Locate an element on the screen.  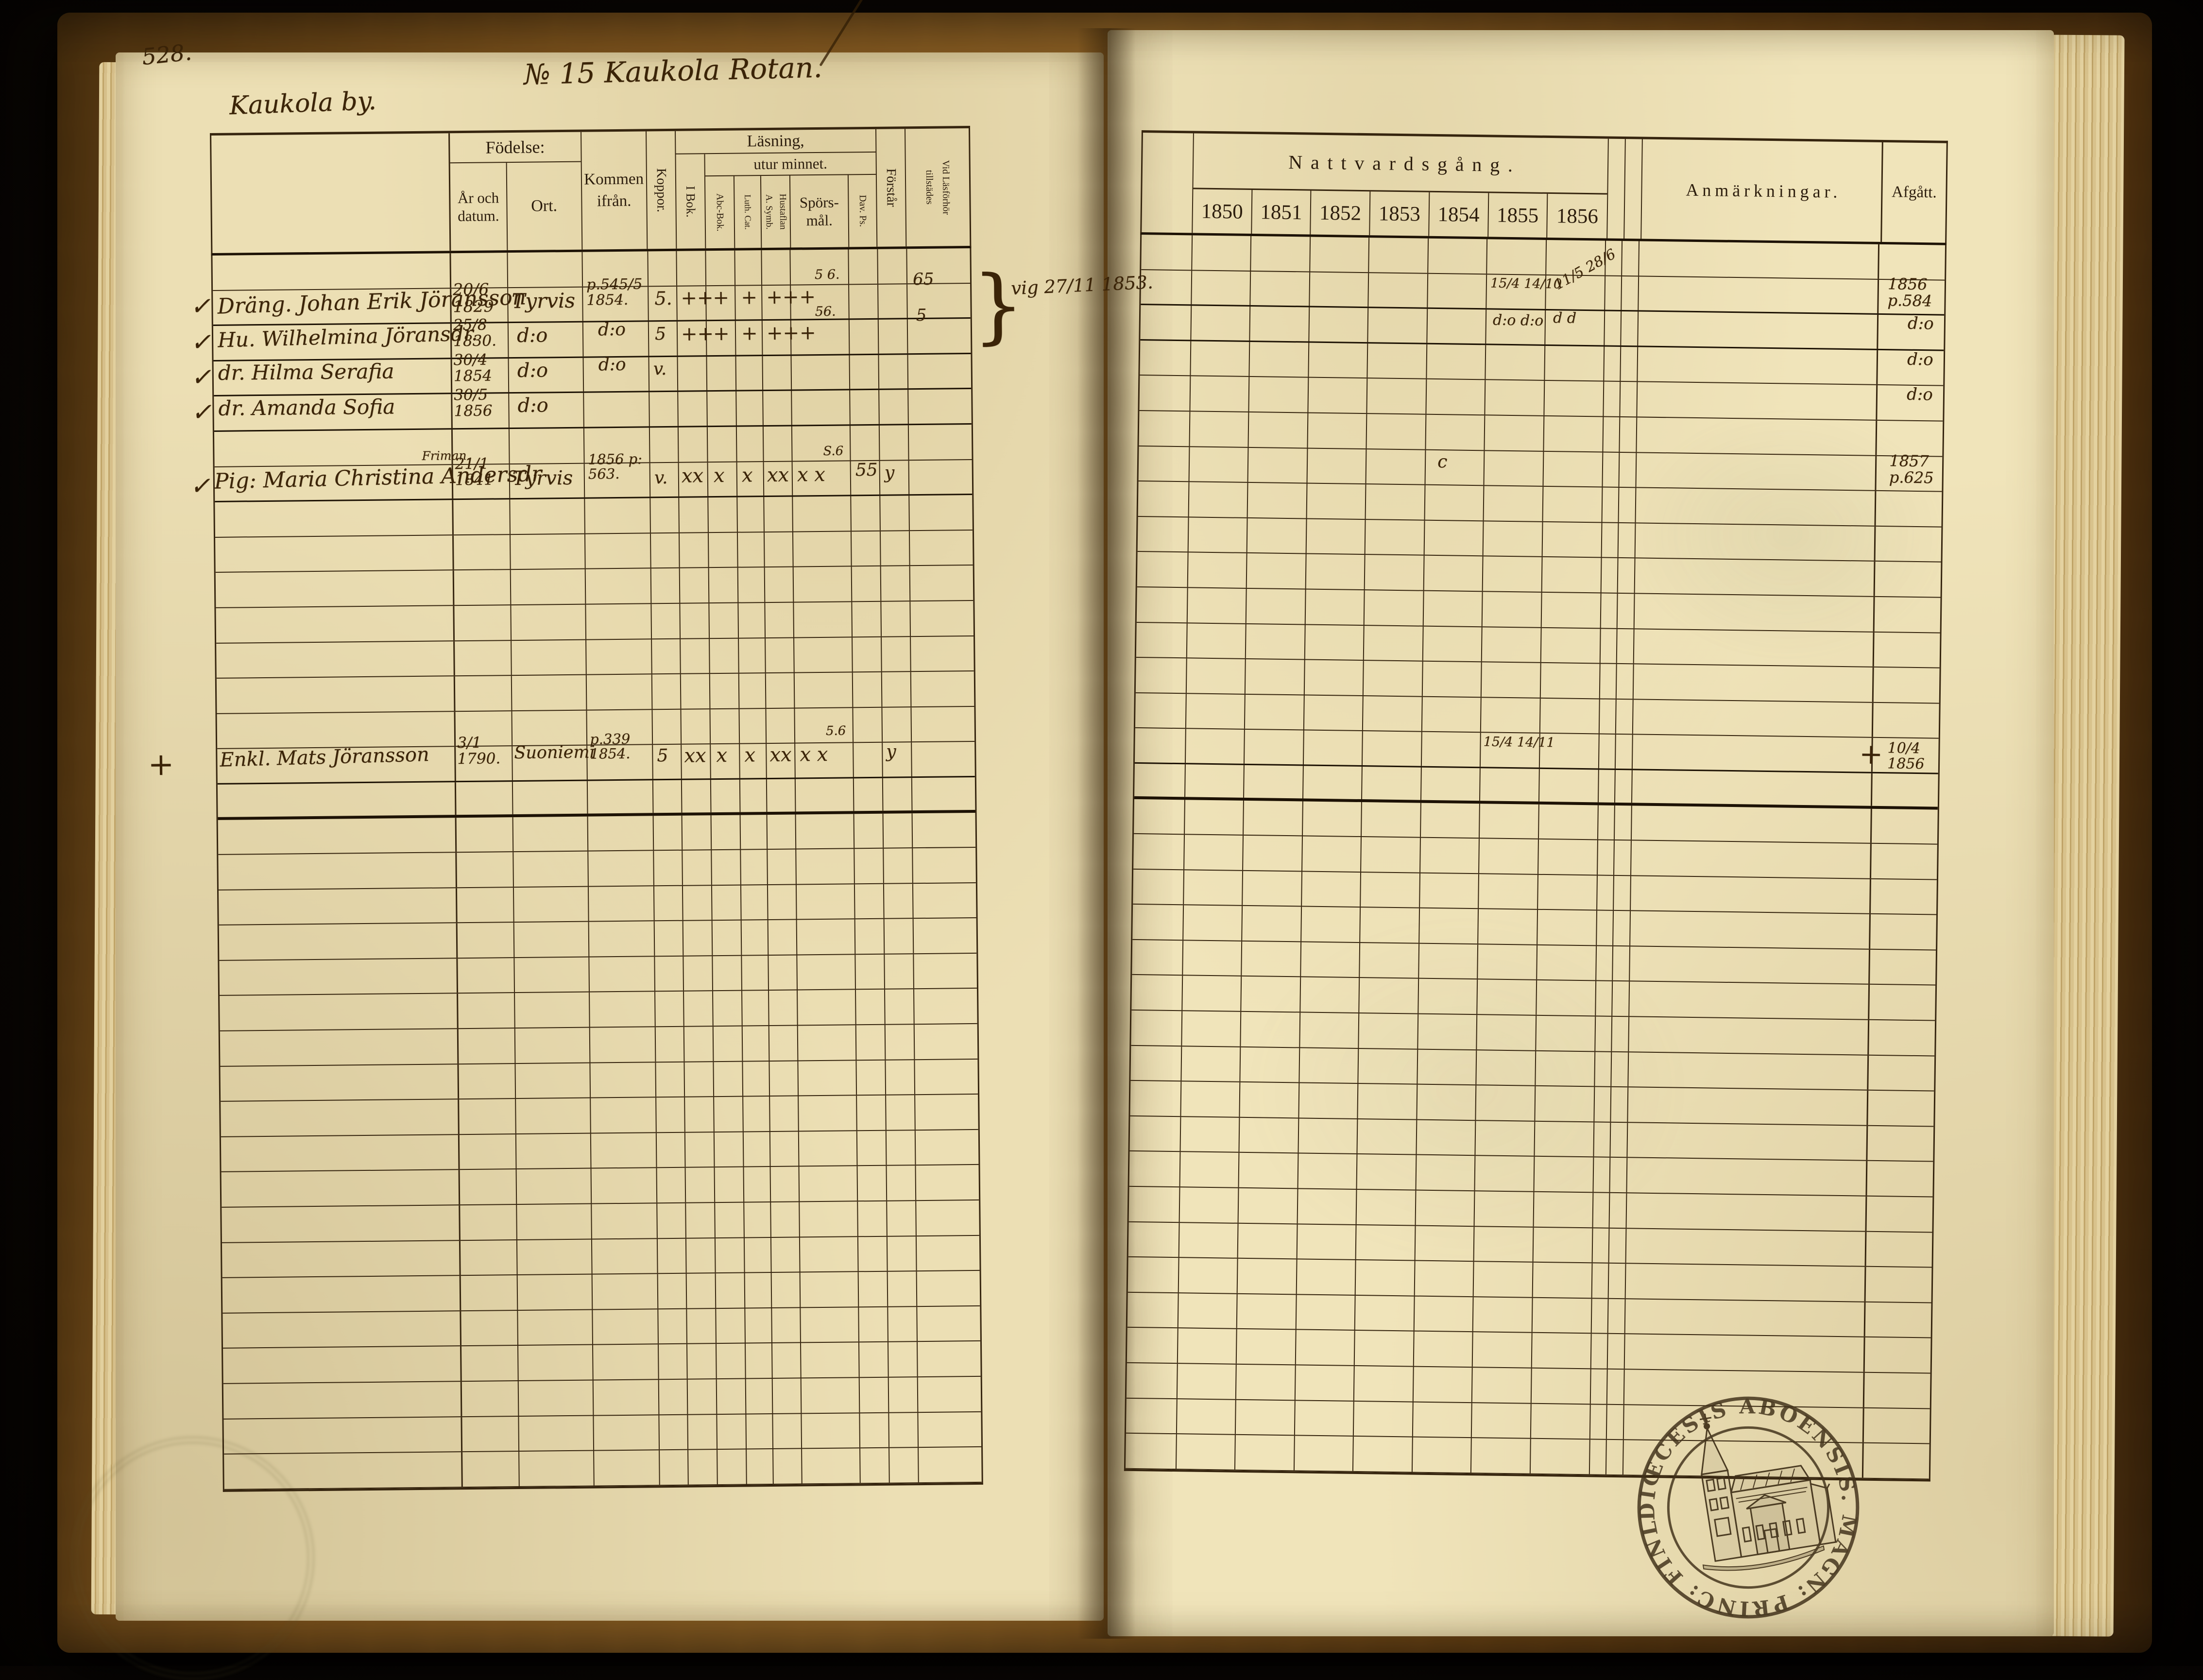
communion-dates: d:o d:o is located at coordinates (1518, 320).